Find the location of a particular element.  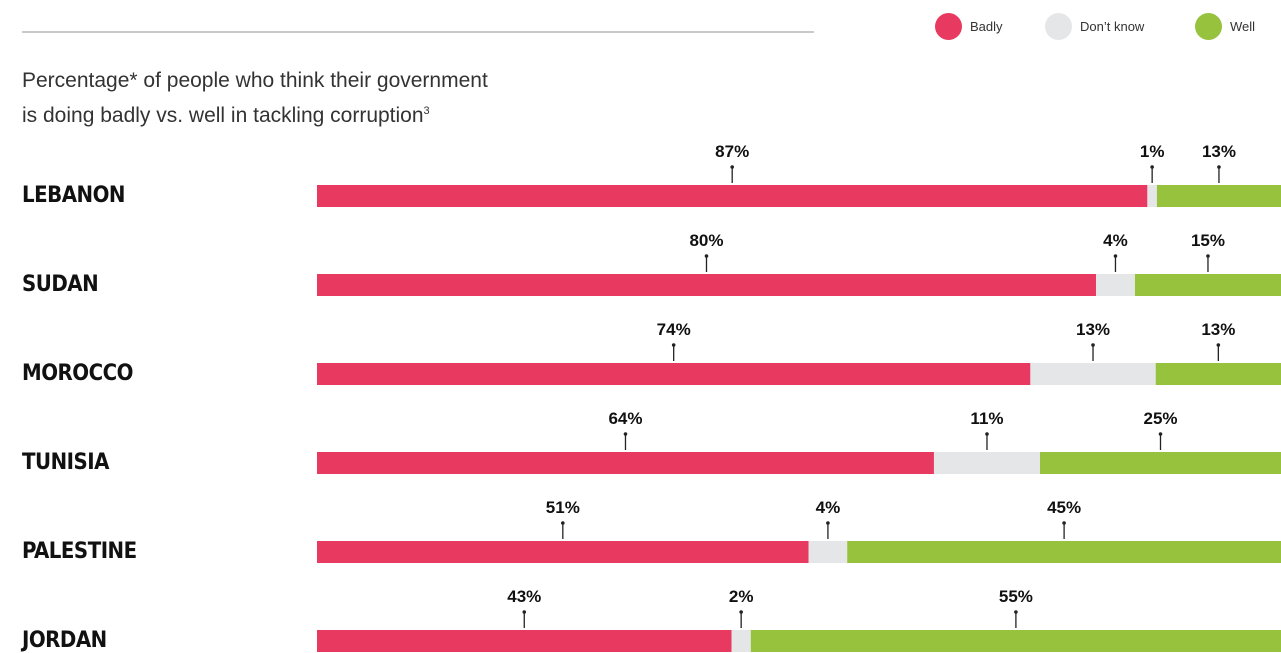

value-label-lebanon-well: 13% is located at coordinates (1219, 151).